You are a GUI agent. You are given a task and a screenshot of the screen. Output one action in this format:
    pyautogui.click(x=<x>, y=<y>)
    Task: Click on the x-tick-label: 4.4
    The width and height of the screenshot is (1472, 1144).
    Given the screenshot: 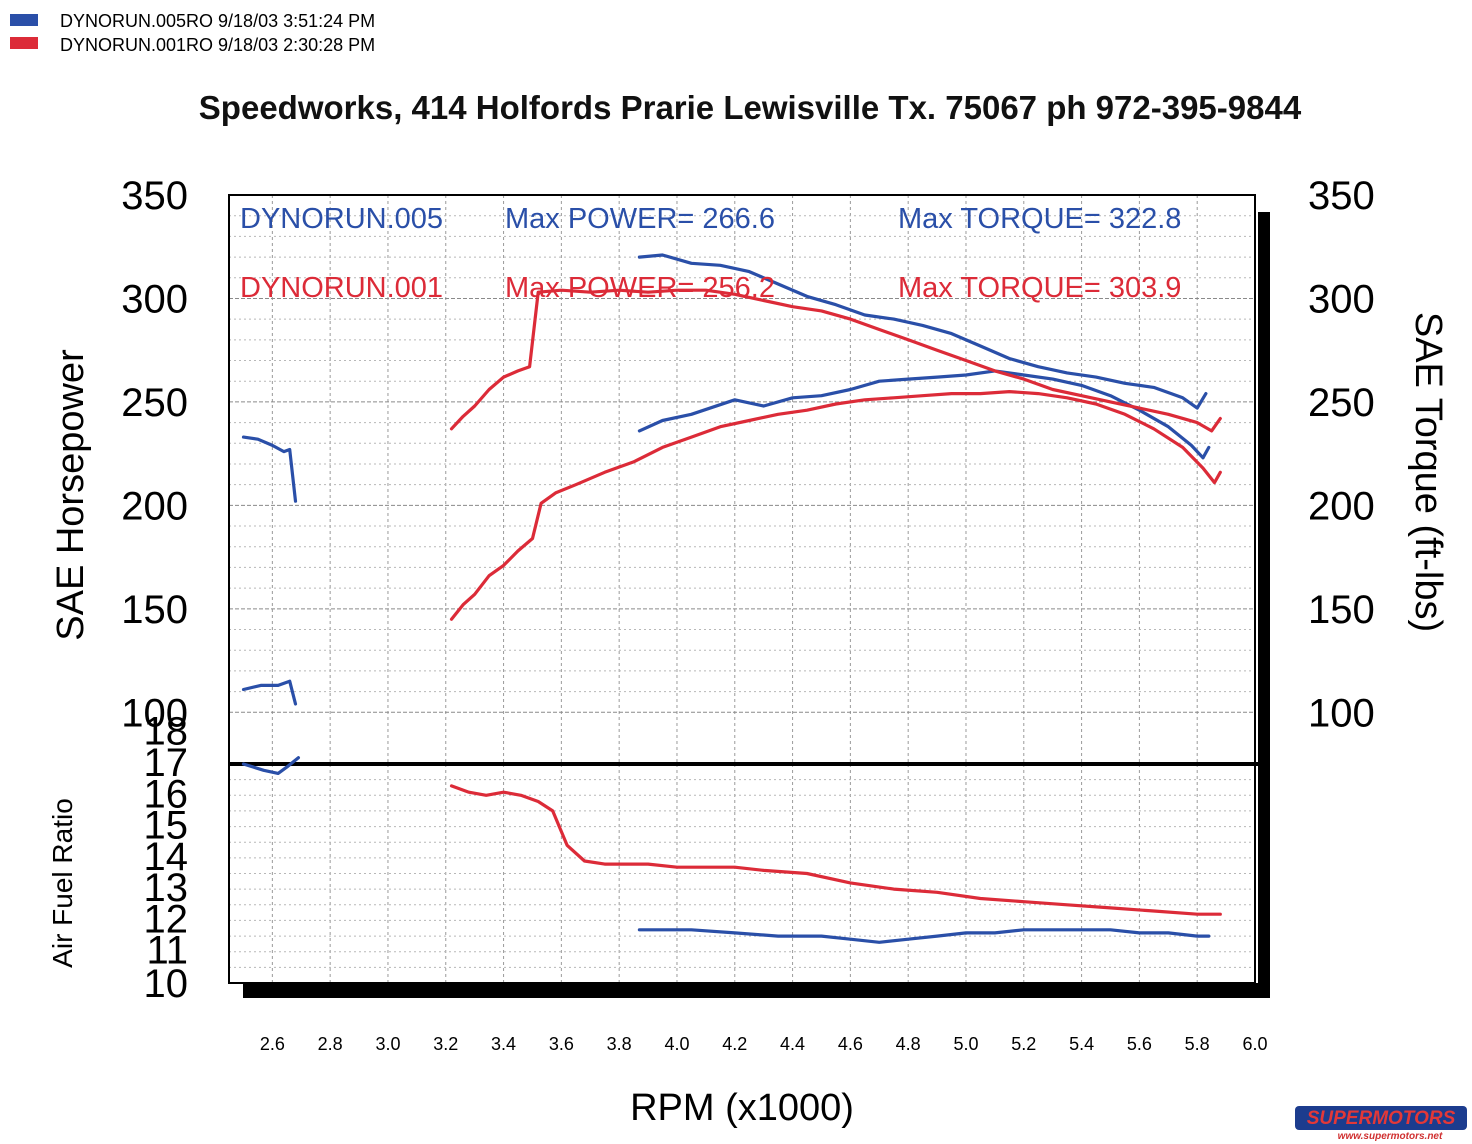 What is the action you would take?
    pyautogui.click(x=792, y=1044)
    